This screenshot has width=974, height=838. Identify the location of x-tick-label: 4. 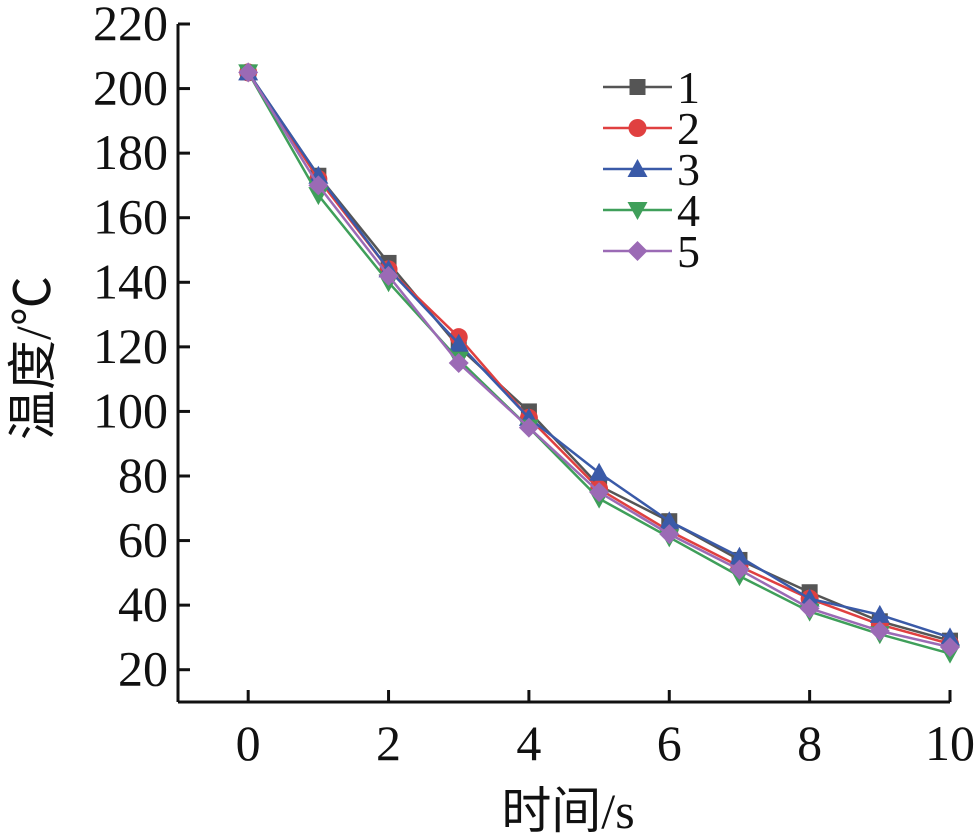
(528, 743).